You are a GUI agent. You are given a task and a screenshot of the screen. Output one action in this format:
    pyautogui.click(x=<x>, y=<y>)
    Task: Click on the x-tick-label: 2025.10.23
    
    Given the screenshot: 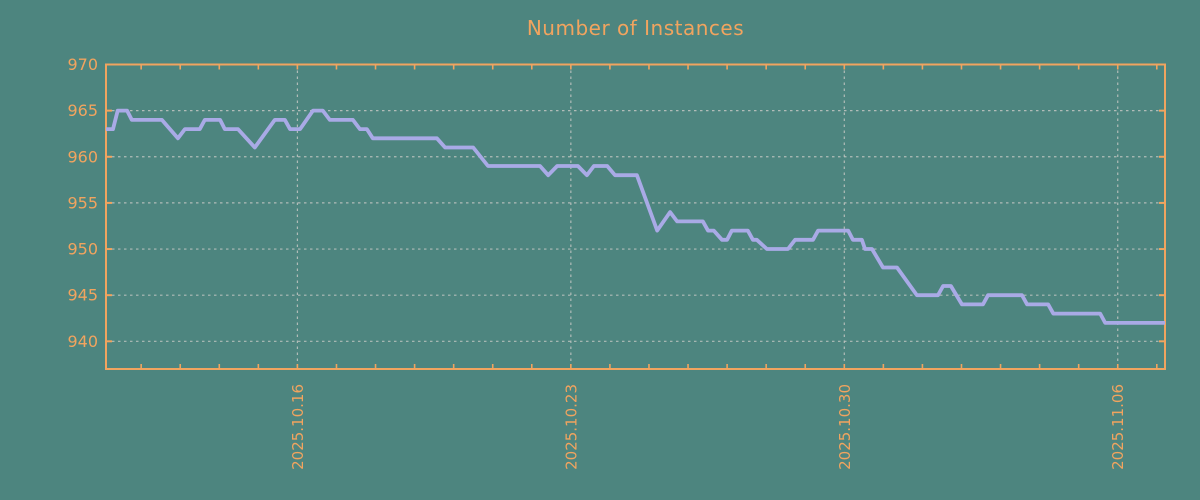 What is the action you would take?
    pyautogui.click(x=571, y=427)
    